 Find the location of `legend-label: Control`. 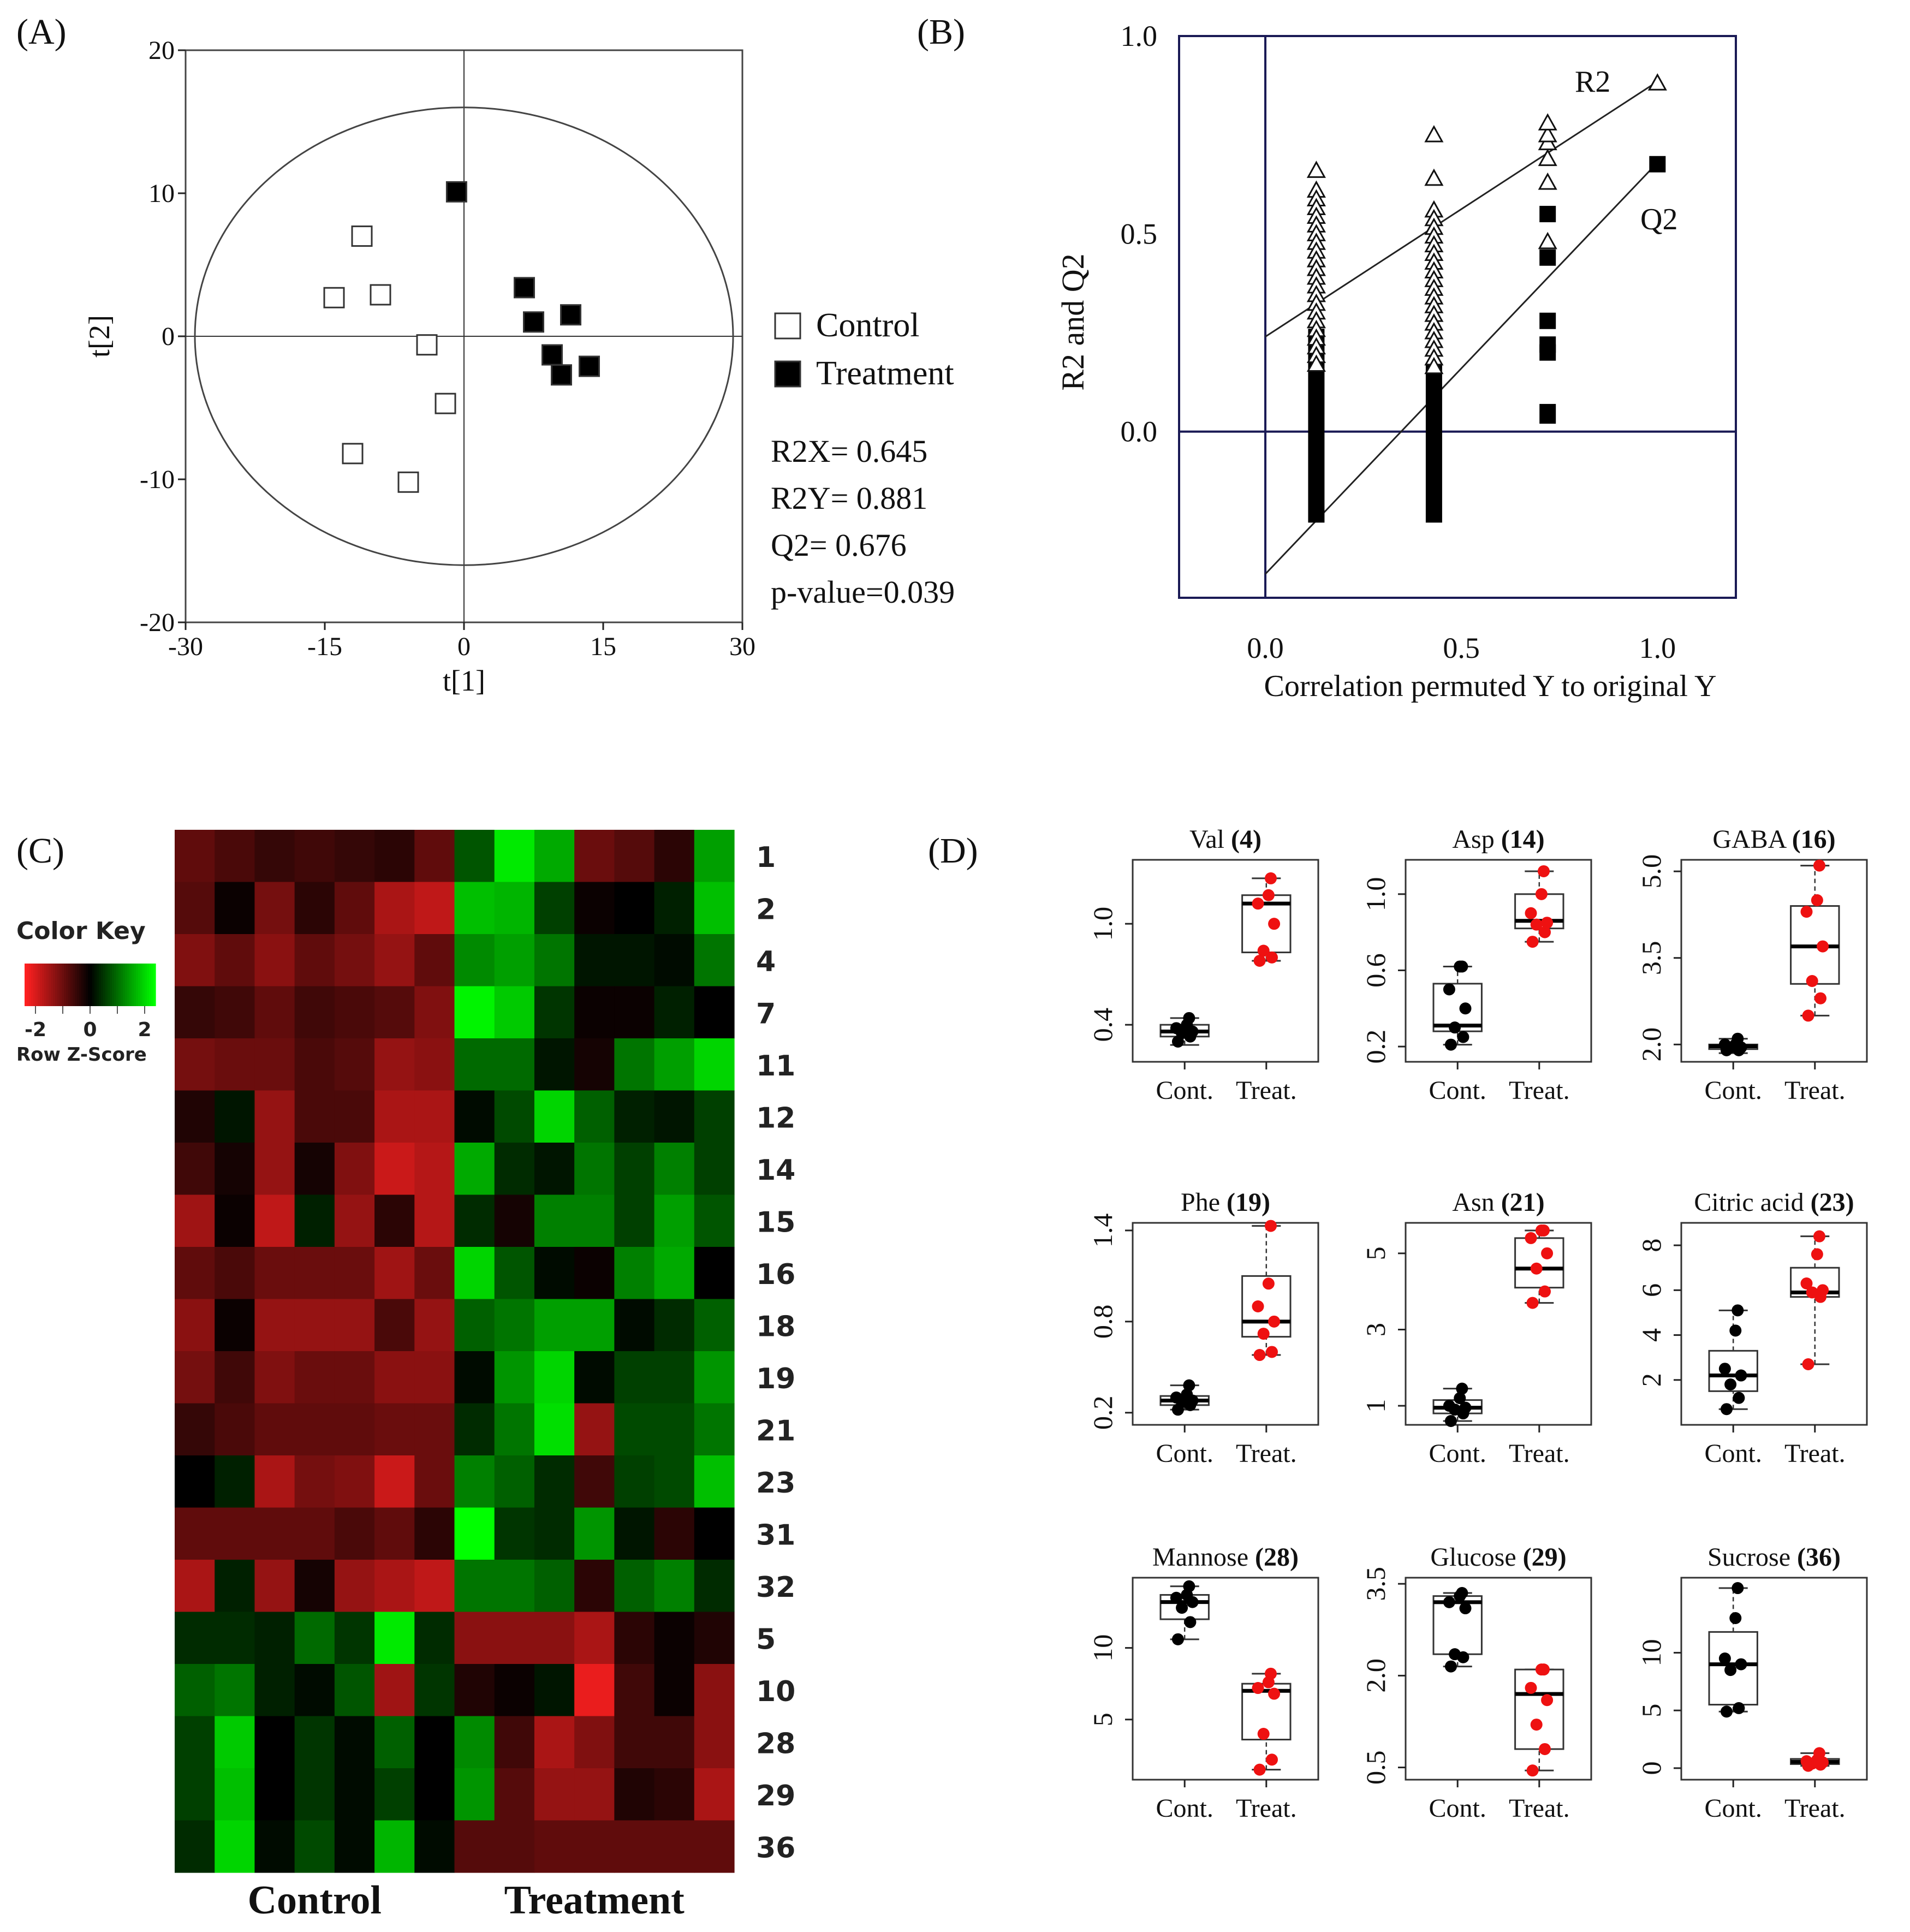

legend-label: Control is located at coordinates (867, 325).